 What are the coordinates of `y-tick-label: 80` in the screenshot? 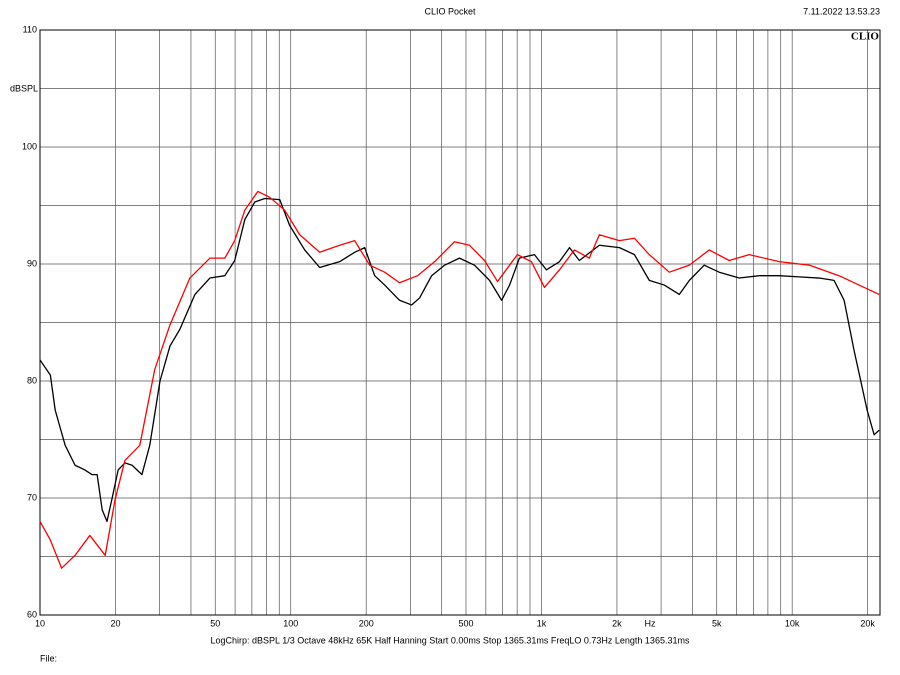 It's located at (32, 380).